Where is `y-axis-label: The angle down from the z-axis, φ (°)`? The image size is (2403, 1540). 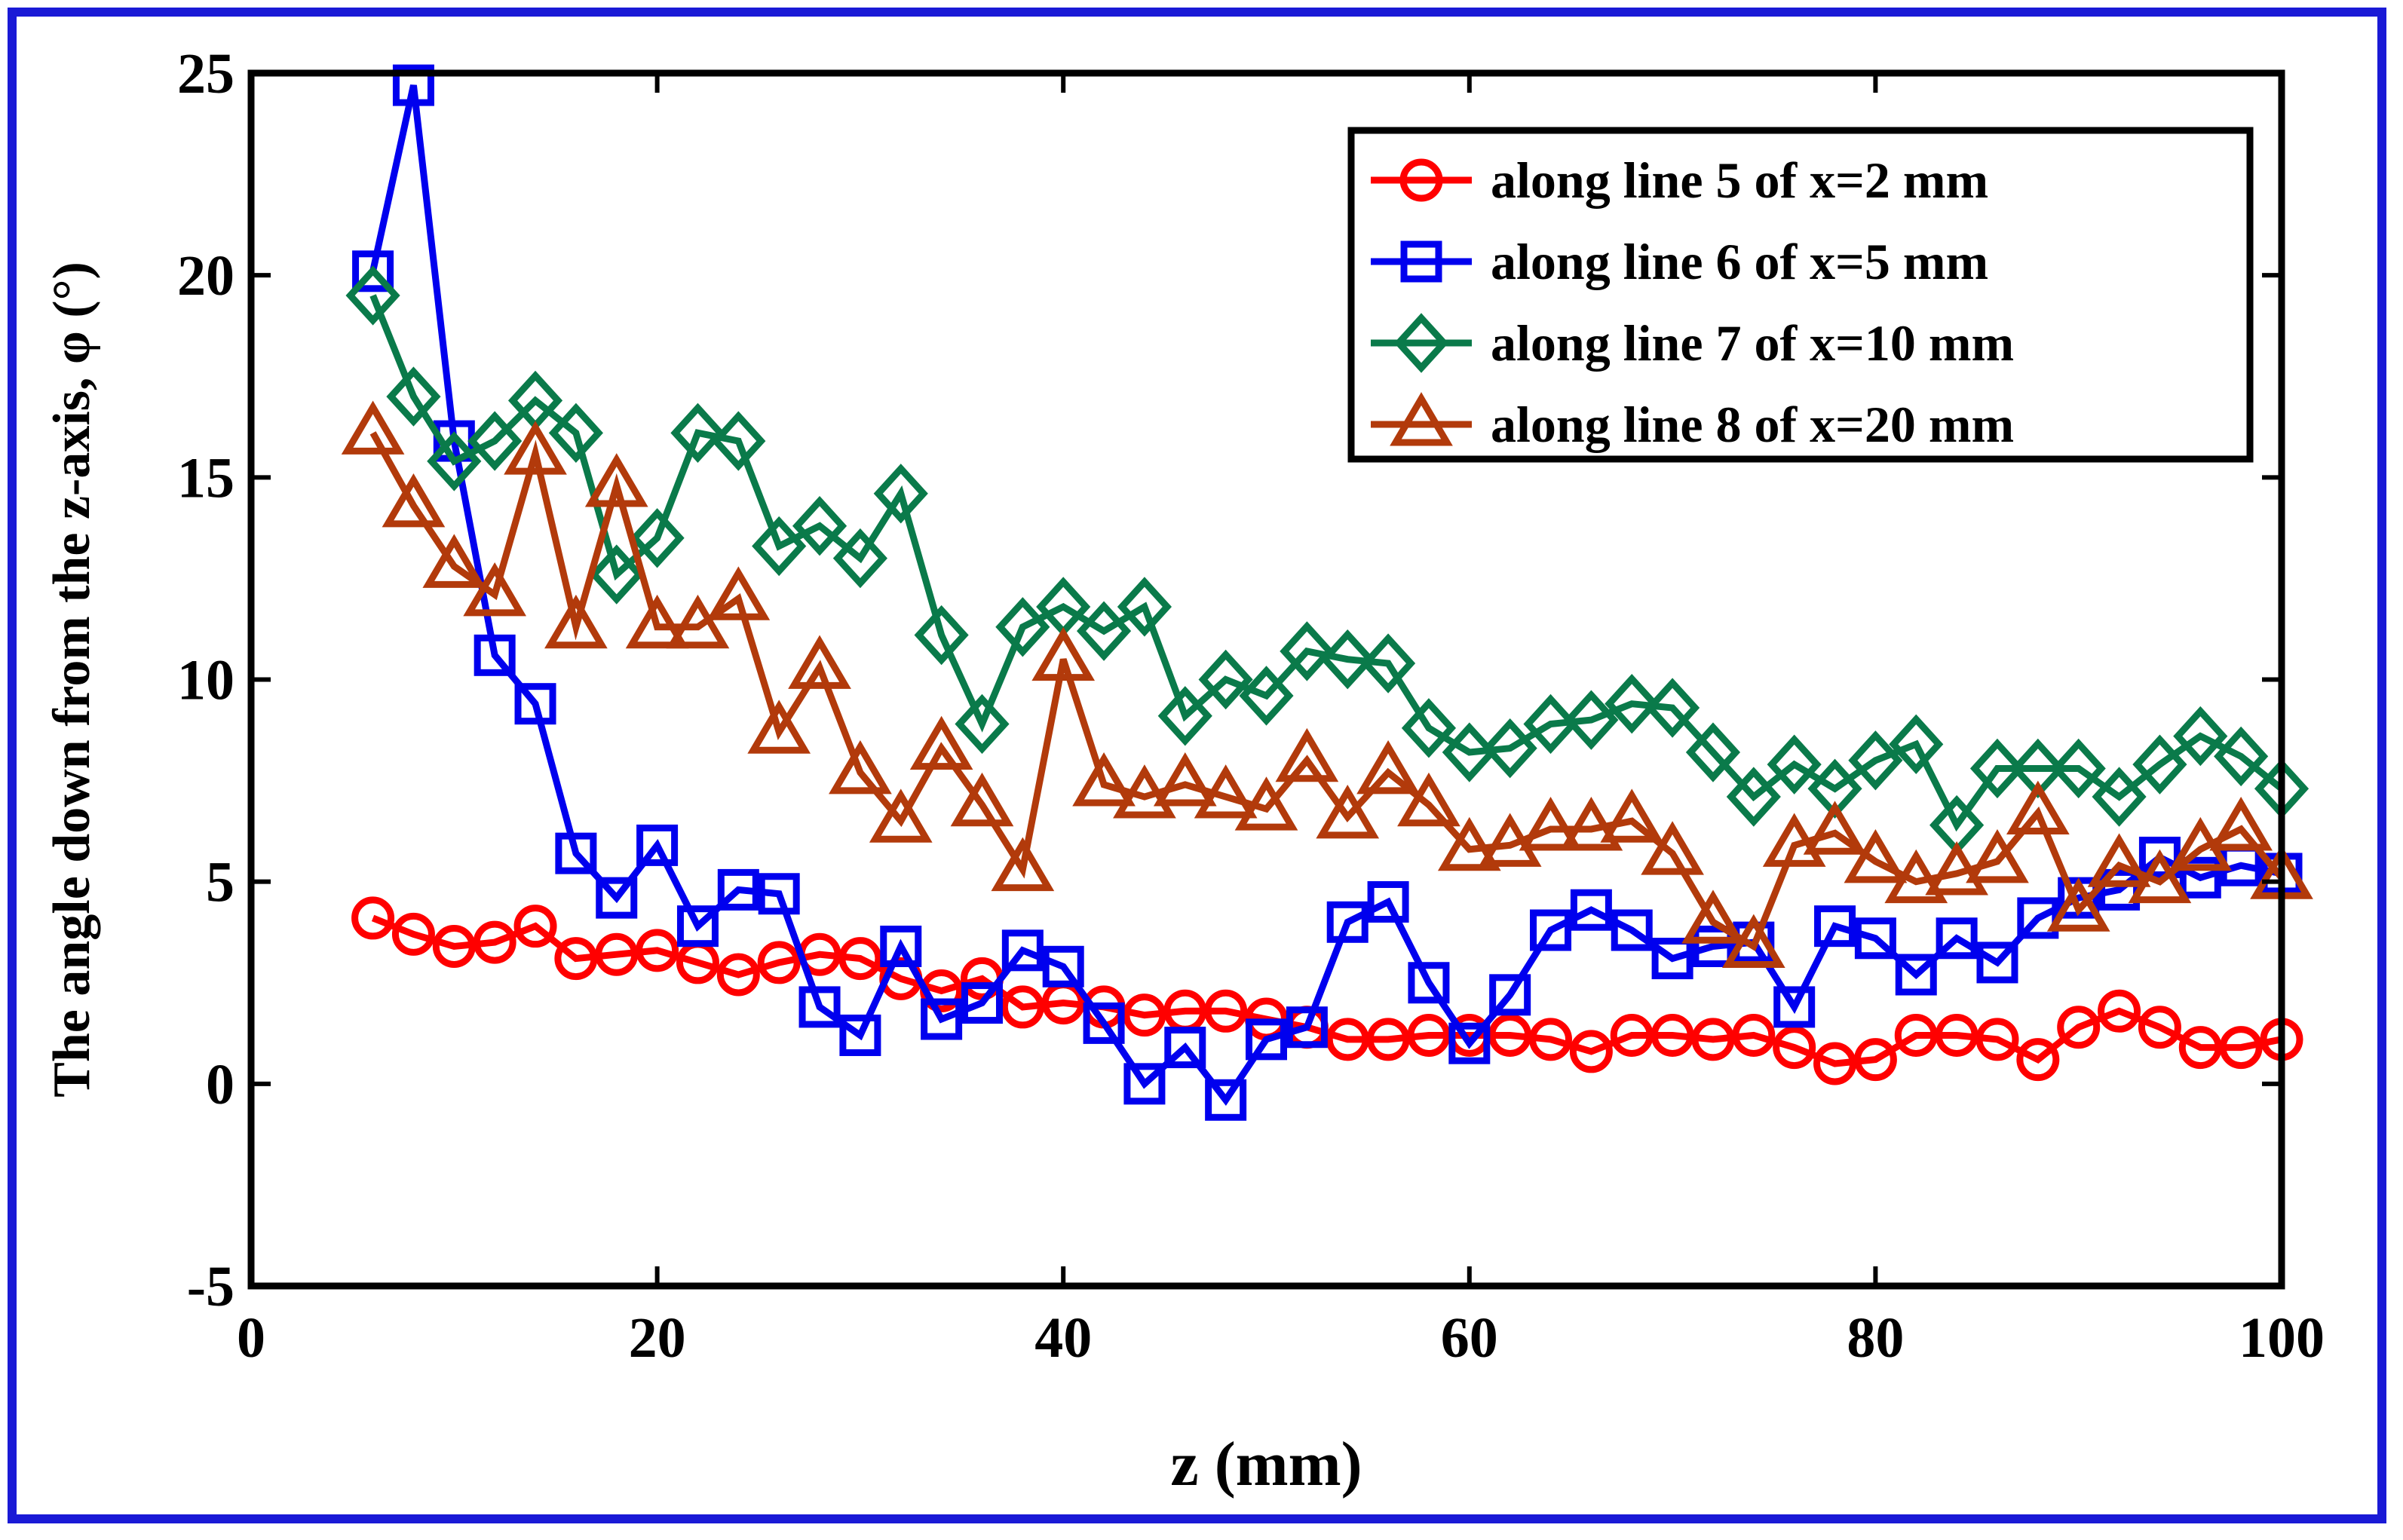 y-axis-label: The angle down from the z-axis, φ (°) is located at coordinates (72, 680).